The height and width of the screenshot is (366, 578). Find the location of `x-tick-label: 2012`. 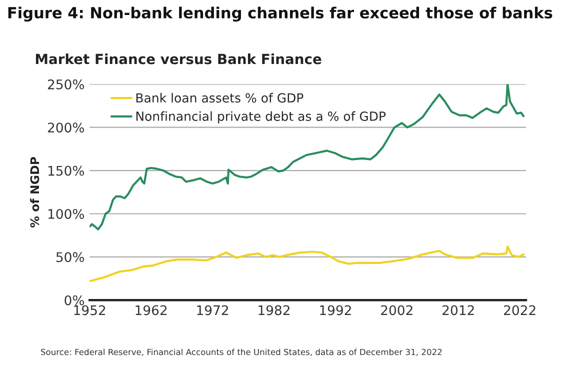

x-tick-label: 2012 is located at coordinates (458, 310).